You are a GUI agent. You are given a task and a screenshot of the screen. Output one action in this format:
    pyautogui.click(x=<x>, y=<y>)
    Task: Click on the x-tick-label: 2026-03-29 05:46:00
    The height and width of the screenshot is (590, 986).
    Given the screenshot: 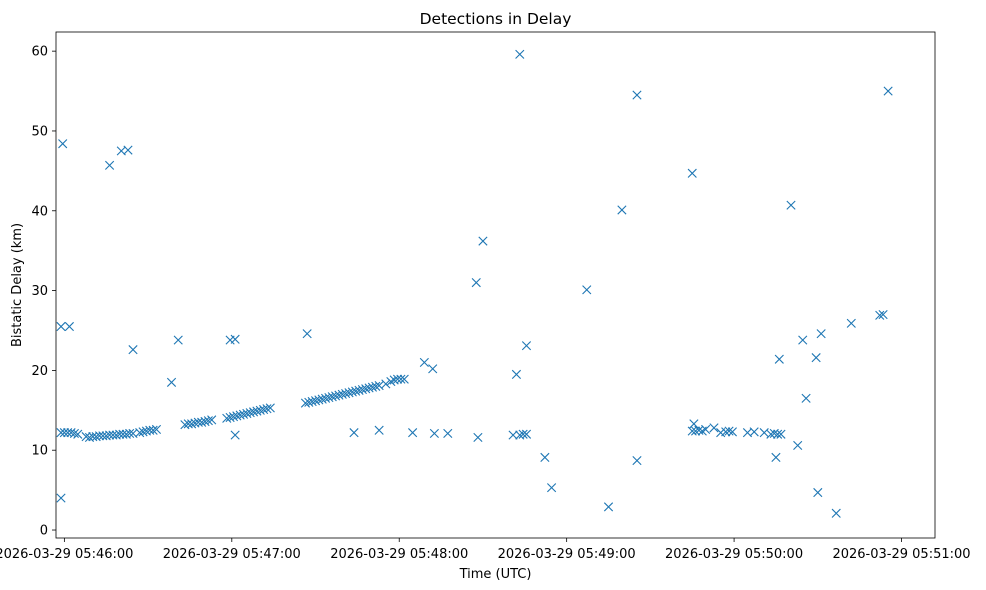 What is the action you would take?
    pyautogui.click(x=66, y=554)
    